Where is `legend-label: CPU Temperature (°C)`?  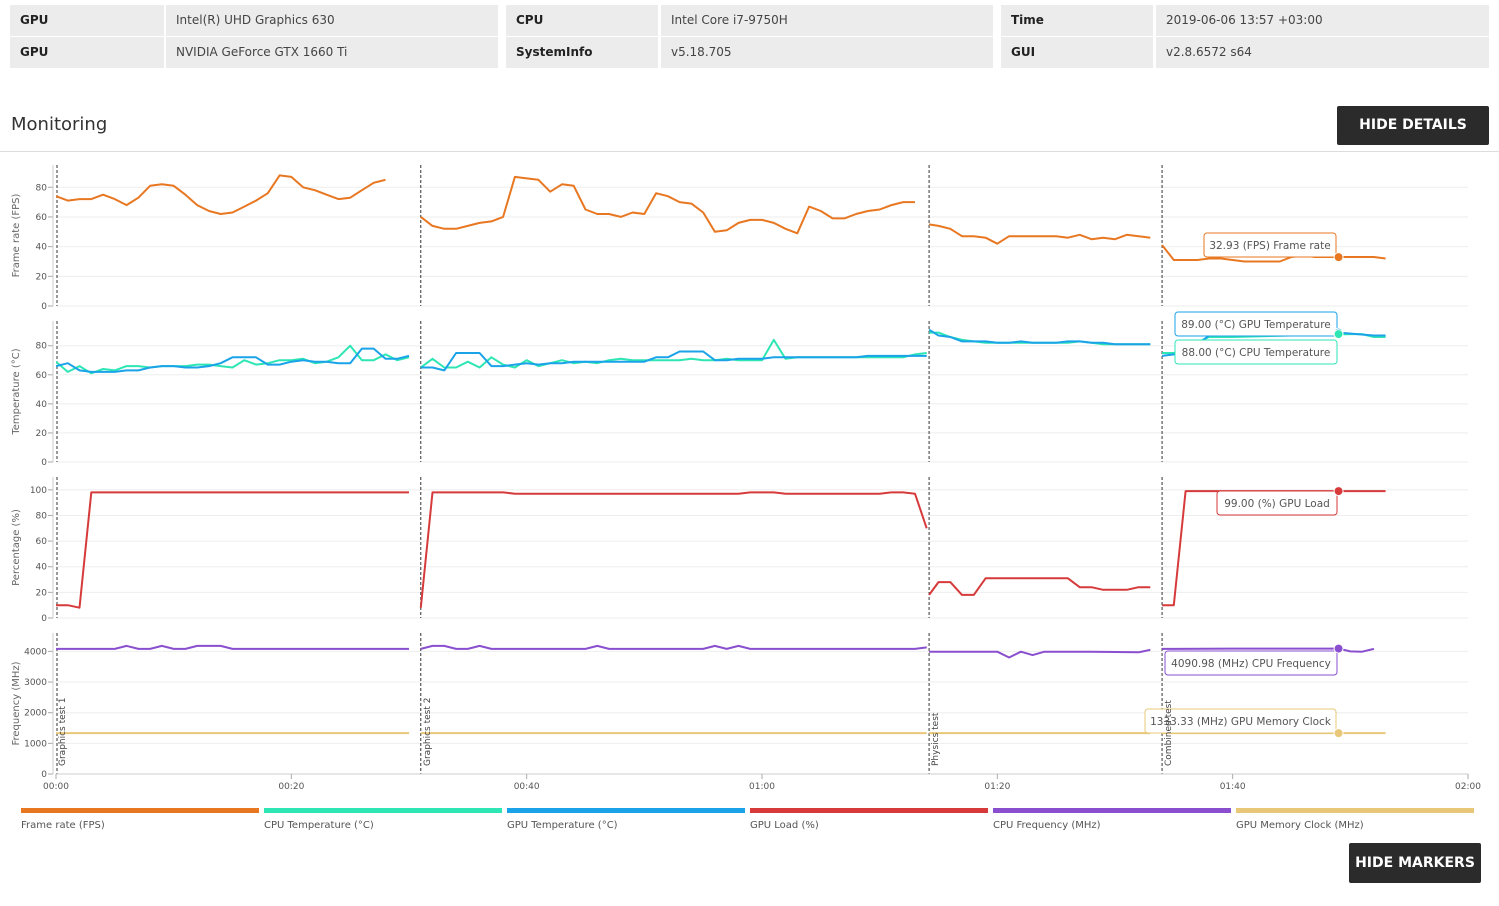 legend-label: CPU Temperature (°C) is located at coordinates (319, 825).